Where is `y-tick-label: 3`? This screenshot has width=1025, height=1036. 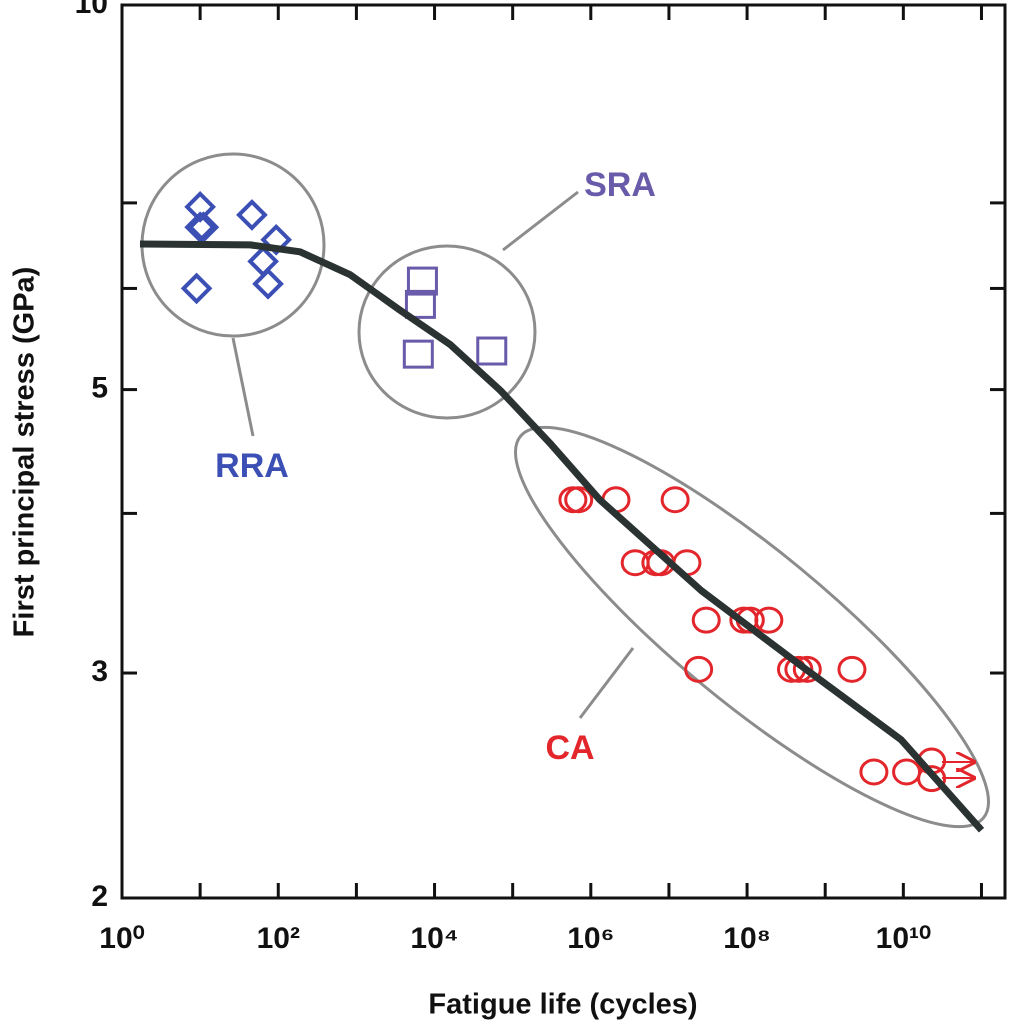 y-tick-label: 3 is located at coordinates (99, 671).